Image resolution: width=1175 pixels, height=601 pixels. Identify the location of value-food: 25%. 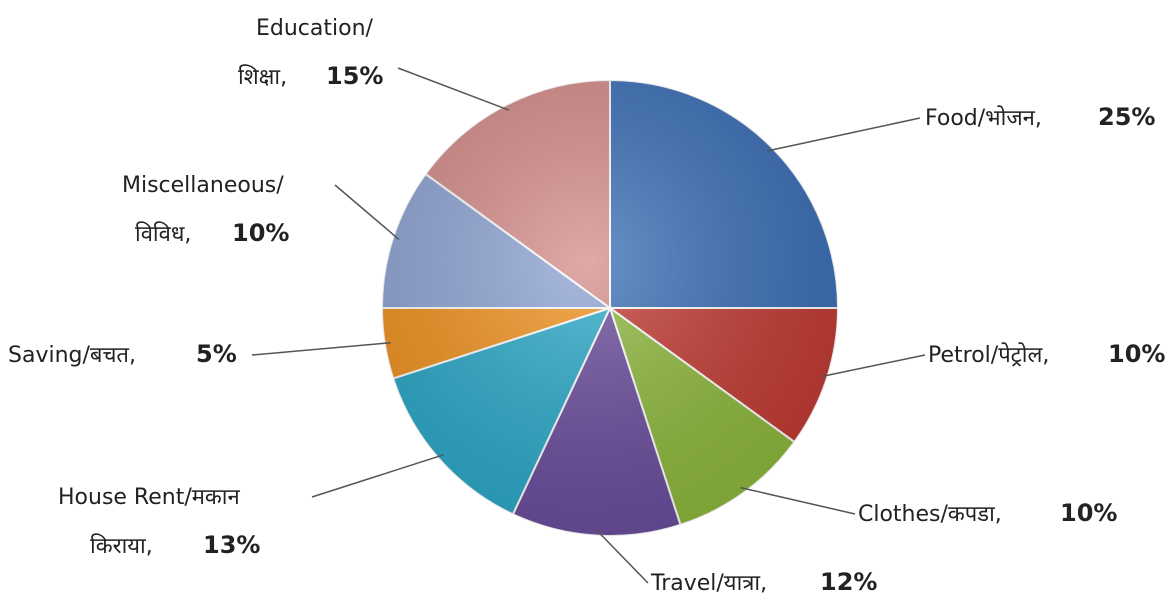
(1126, 117).